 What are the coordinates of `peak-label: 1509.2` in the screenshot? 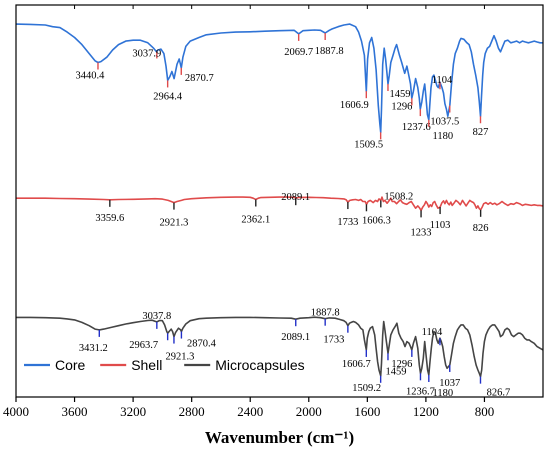 It's located at (366, 388).